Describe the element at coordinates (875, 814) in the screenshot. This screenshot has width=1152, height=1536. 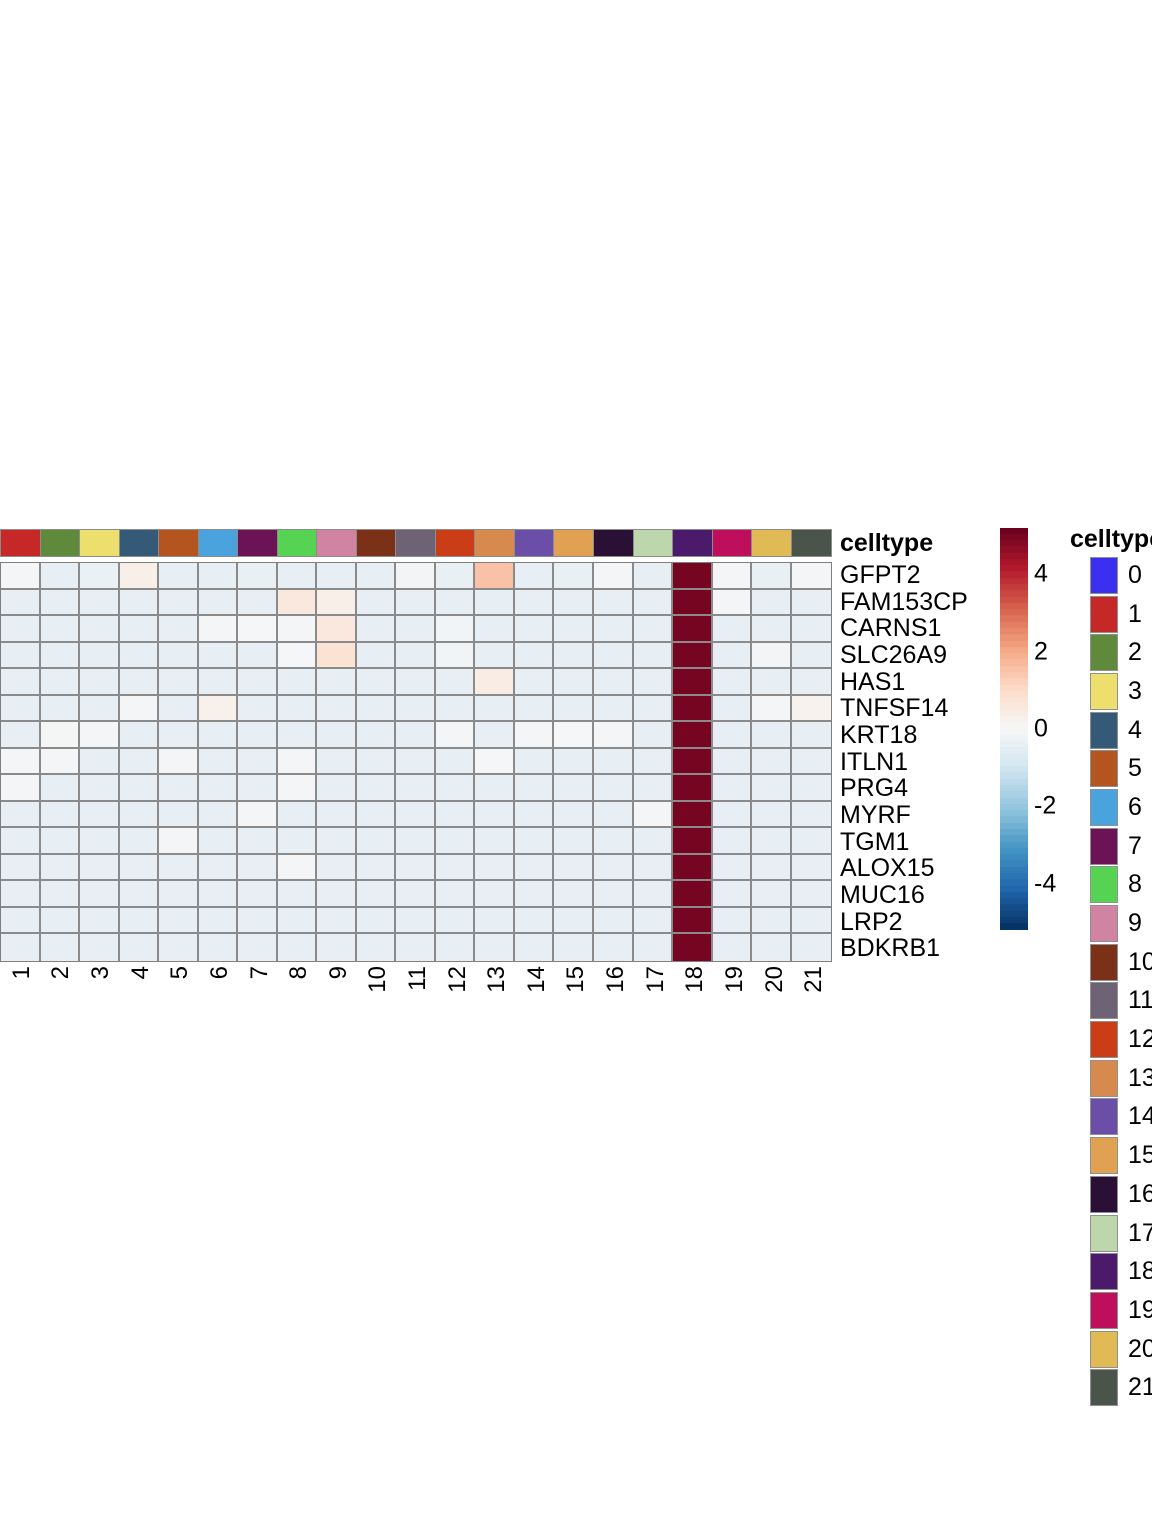
I see `row-label-myrf: MYRF` at that location.